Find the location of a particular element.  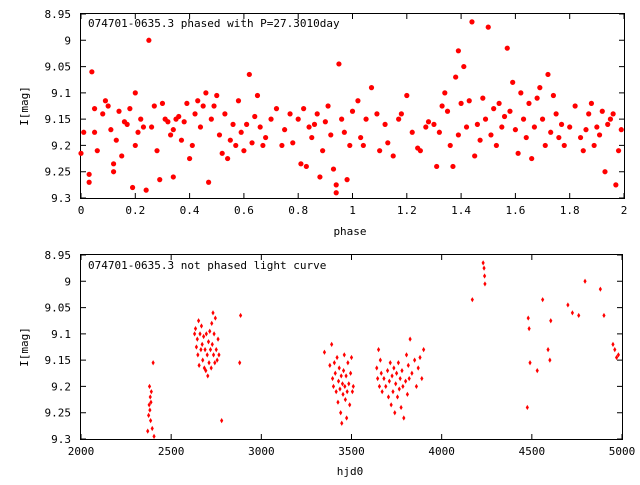

x-tick-label: 4500 is located at coordinates (532, 451).